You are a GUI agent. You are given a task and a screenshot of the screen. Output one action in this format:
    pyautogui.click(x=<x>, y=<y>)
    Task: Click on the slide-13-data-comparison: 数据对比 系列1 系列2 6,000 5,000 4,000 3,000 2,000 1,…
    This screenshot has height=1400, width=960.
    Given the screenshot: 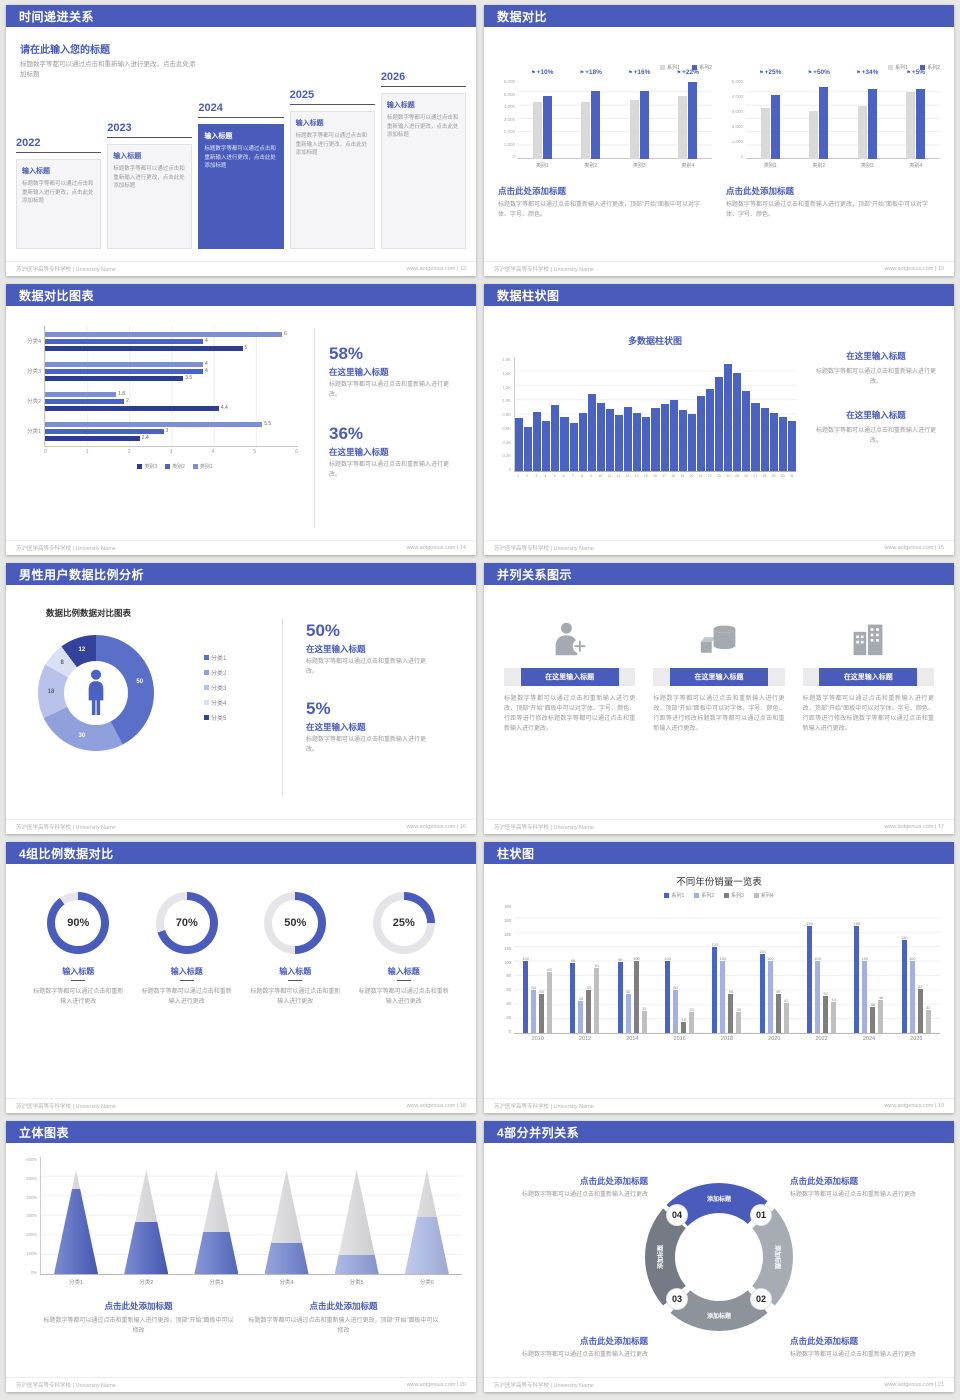 What is the action you would take?
    pyautogui.click(x=719, y=140)
    